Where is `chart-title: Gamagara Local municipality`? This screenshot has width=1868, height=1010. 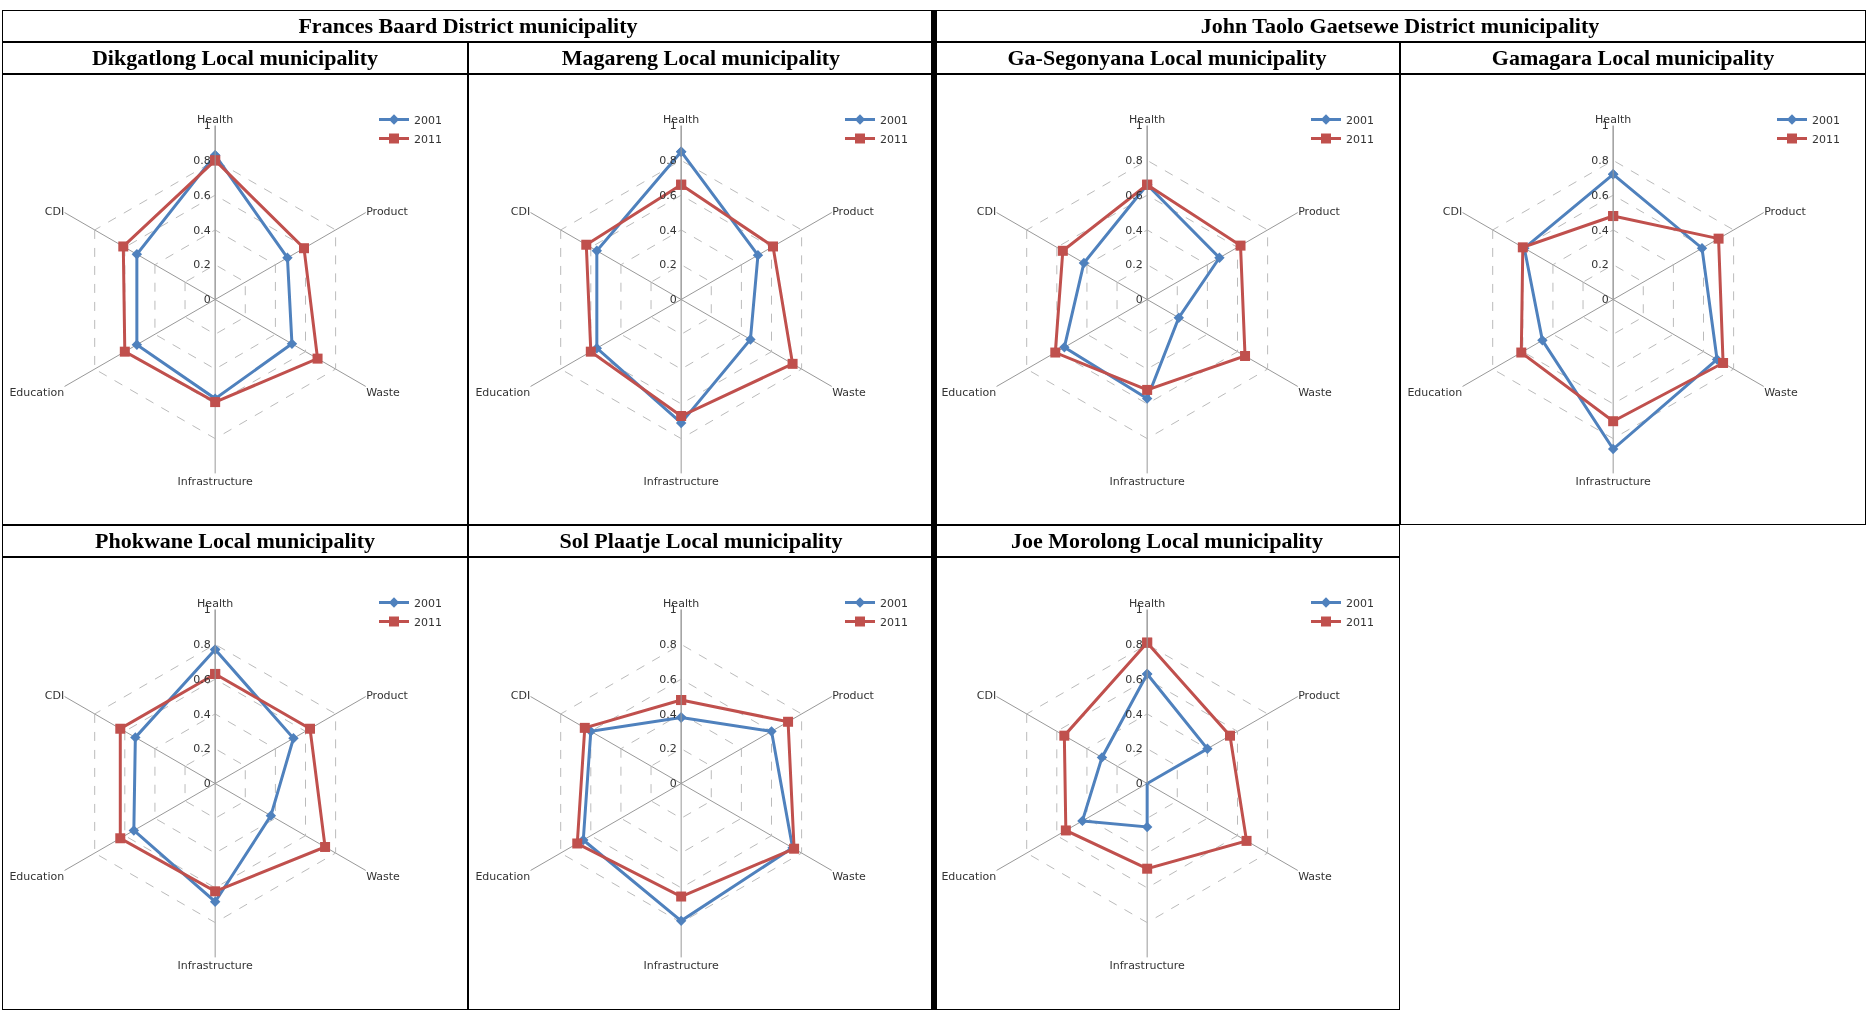 chart-title: Gamagara Local municipality is located at coordinates (1633, 58).